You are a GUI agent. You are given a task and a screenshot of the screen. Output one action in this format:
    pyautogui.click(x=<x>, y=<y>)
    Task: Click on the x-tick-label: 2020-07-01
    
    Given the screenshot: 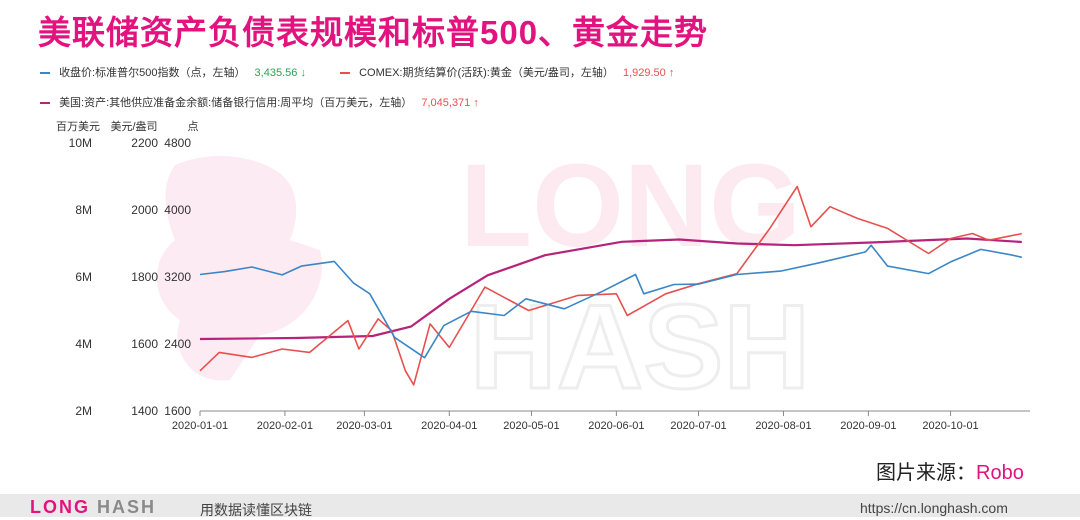 What is the action you would take?
    pyautogui.click(x=698, y=426)
    